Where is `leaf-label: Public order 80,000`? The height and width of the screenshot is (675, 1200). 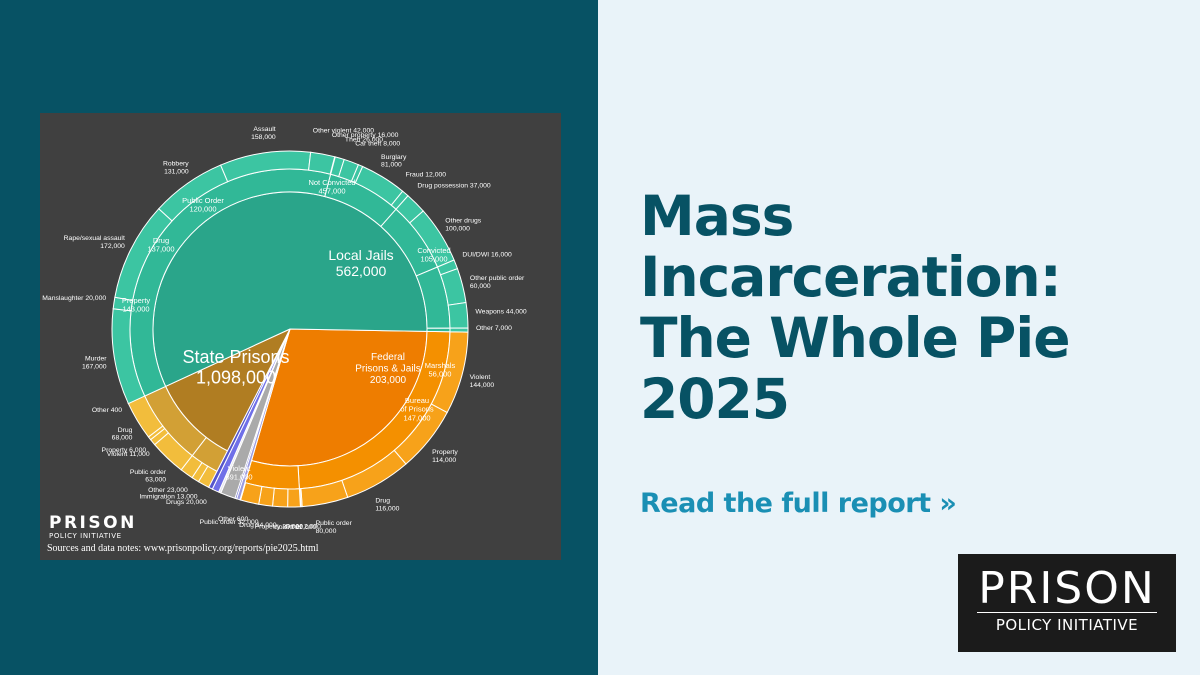 leaf-label: Public order 80,000 is located at coordinates (334, 527).